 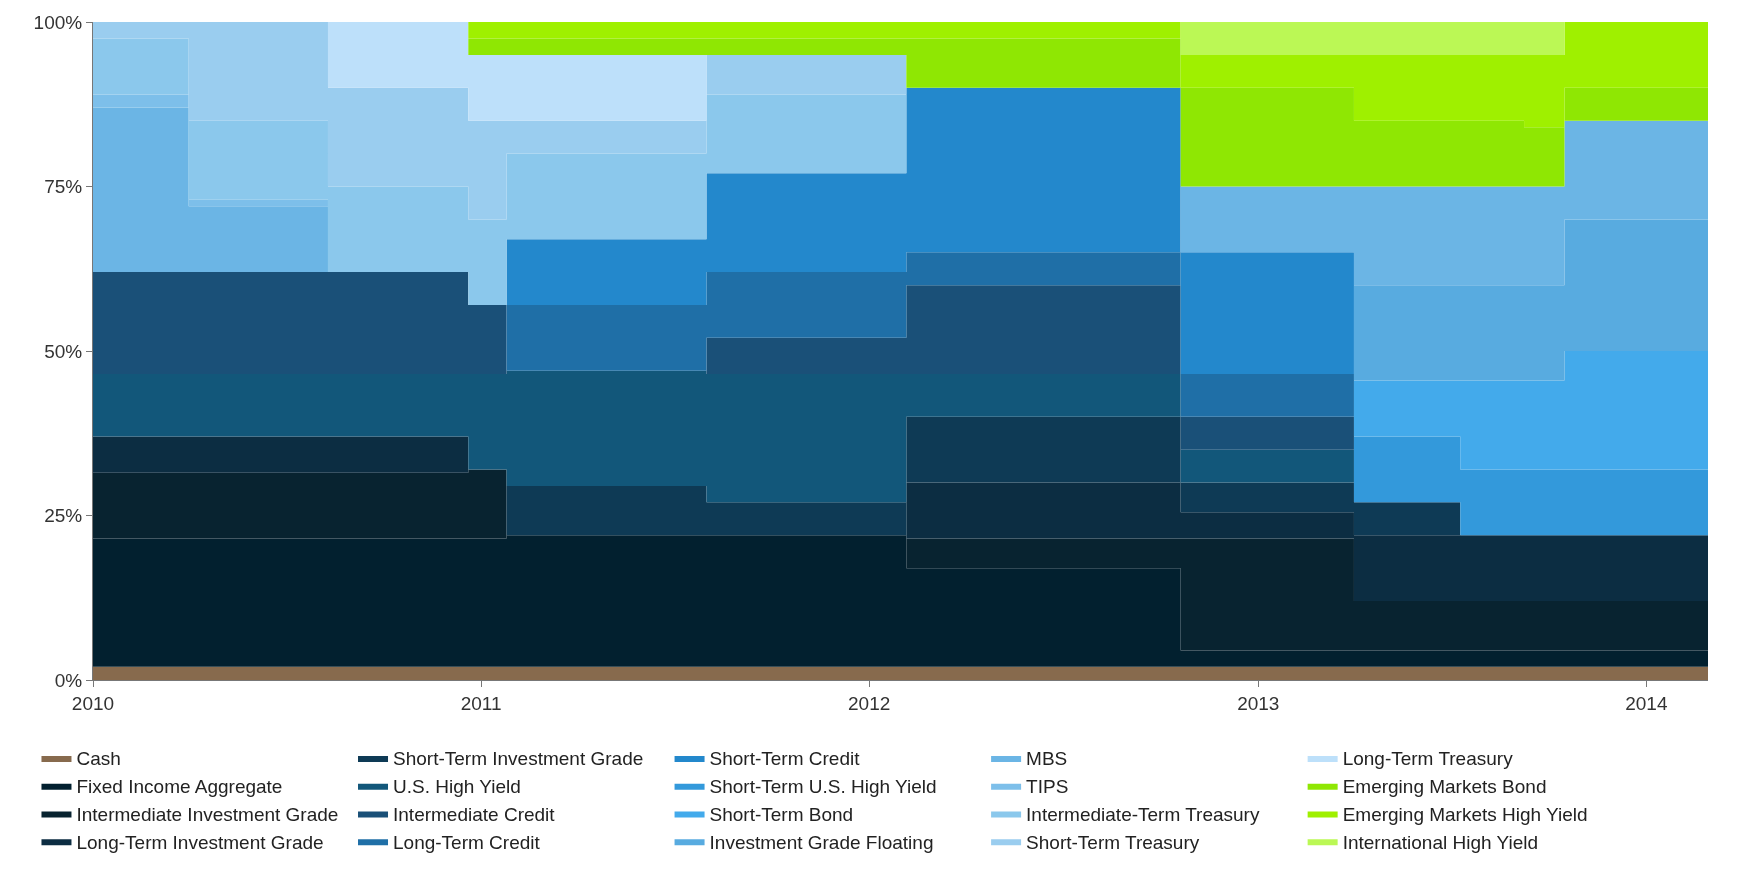 I want to click on legend-label: Long-Term Credit, so click(x=467, y=842).